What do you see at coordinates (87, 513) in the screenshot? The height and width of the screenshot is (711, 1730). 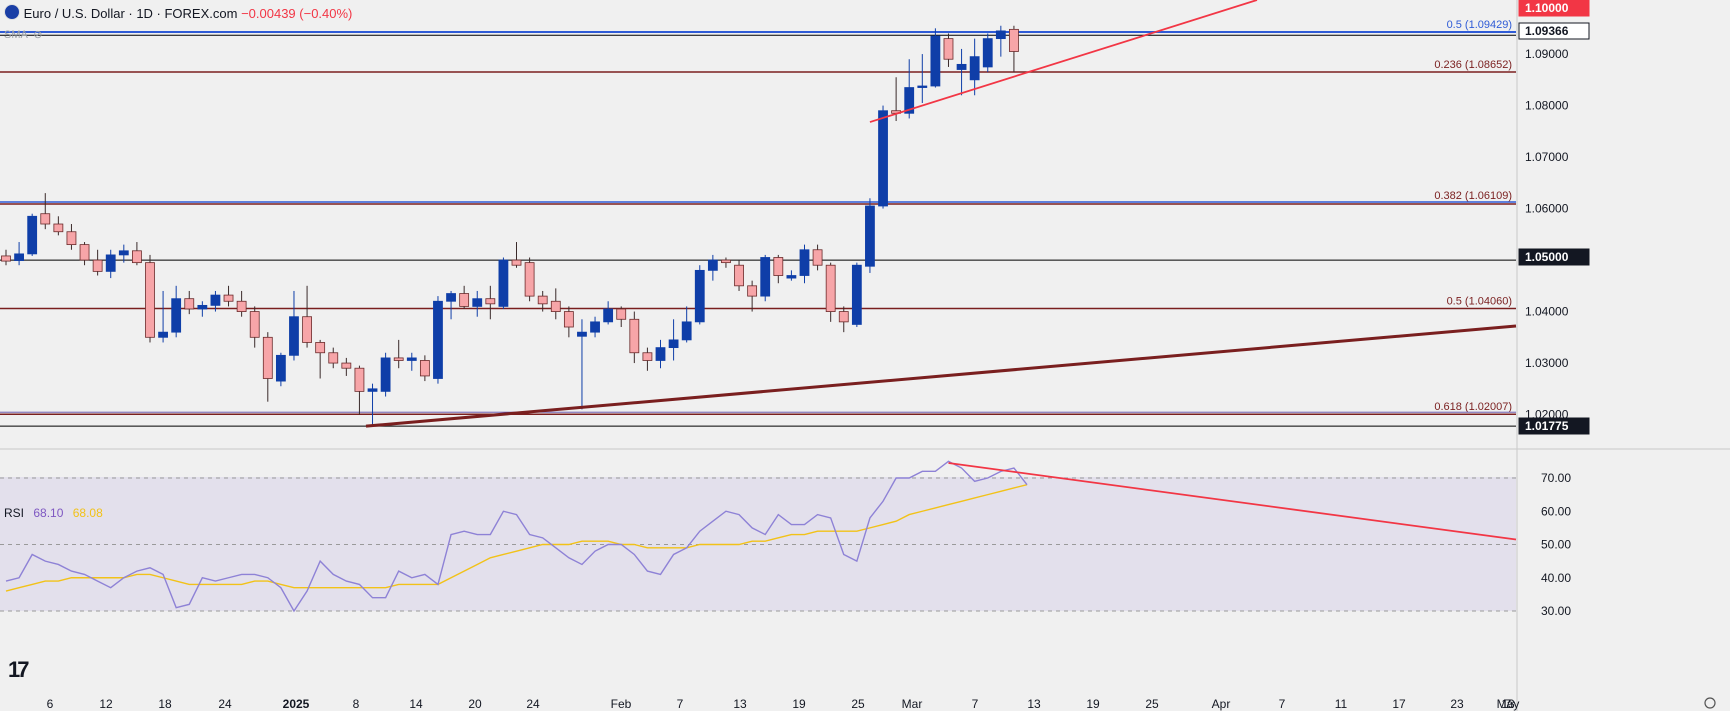 I see `rsi-ma-value: 68.08` at bounding box center [87, 513].